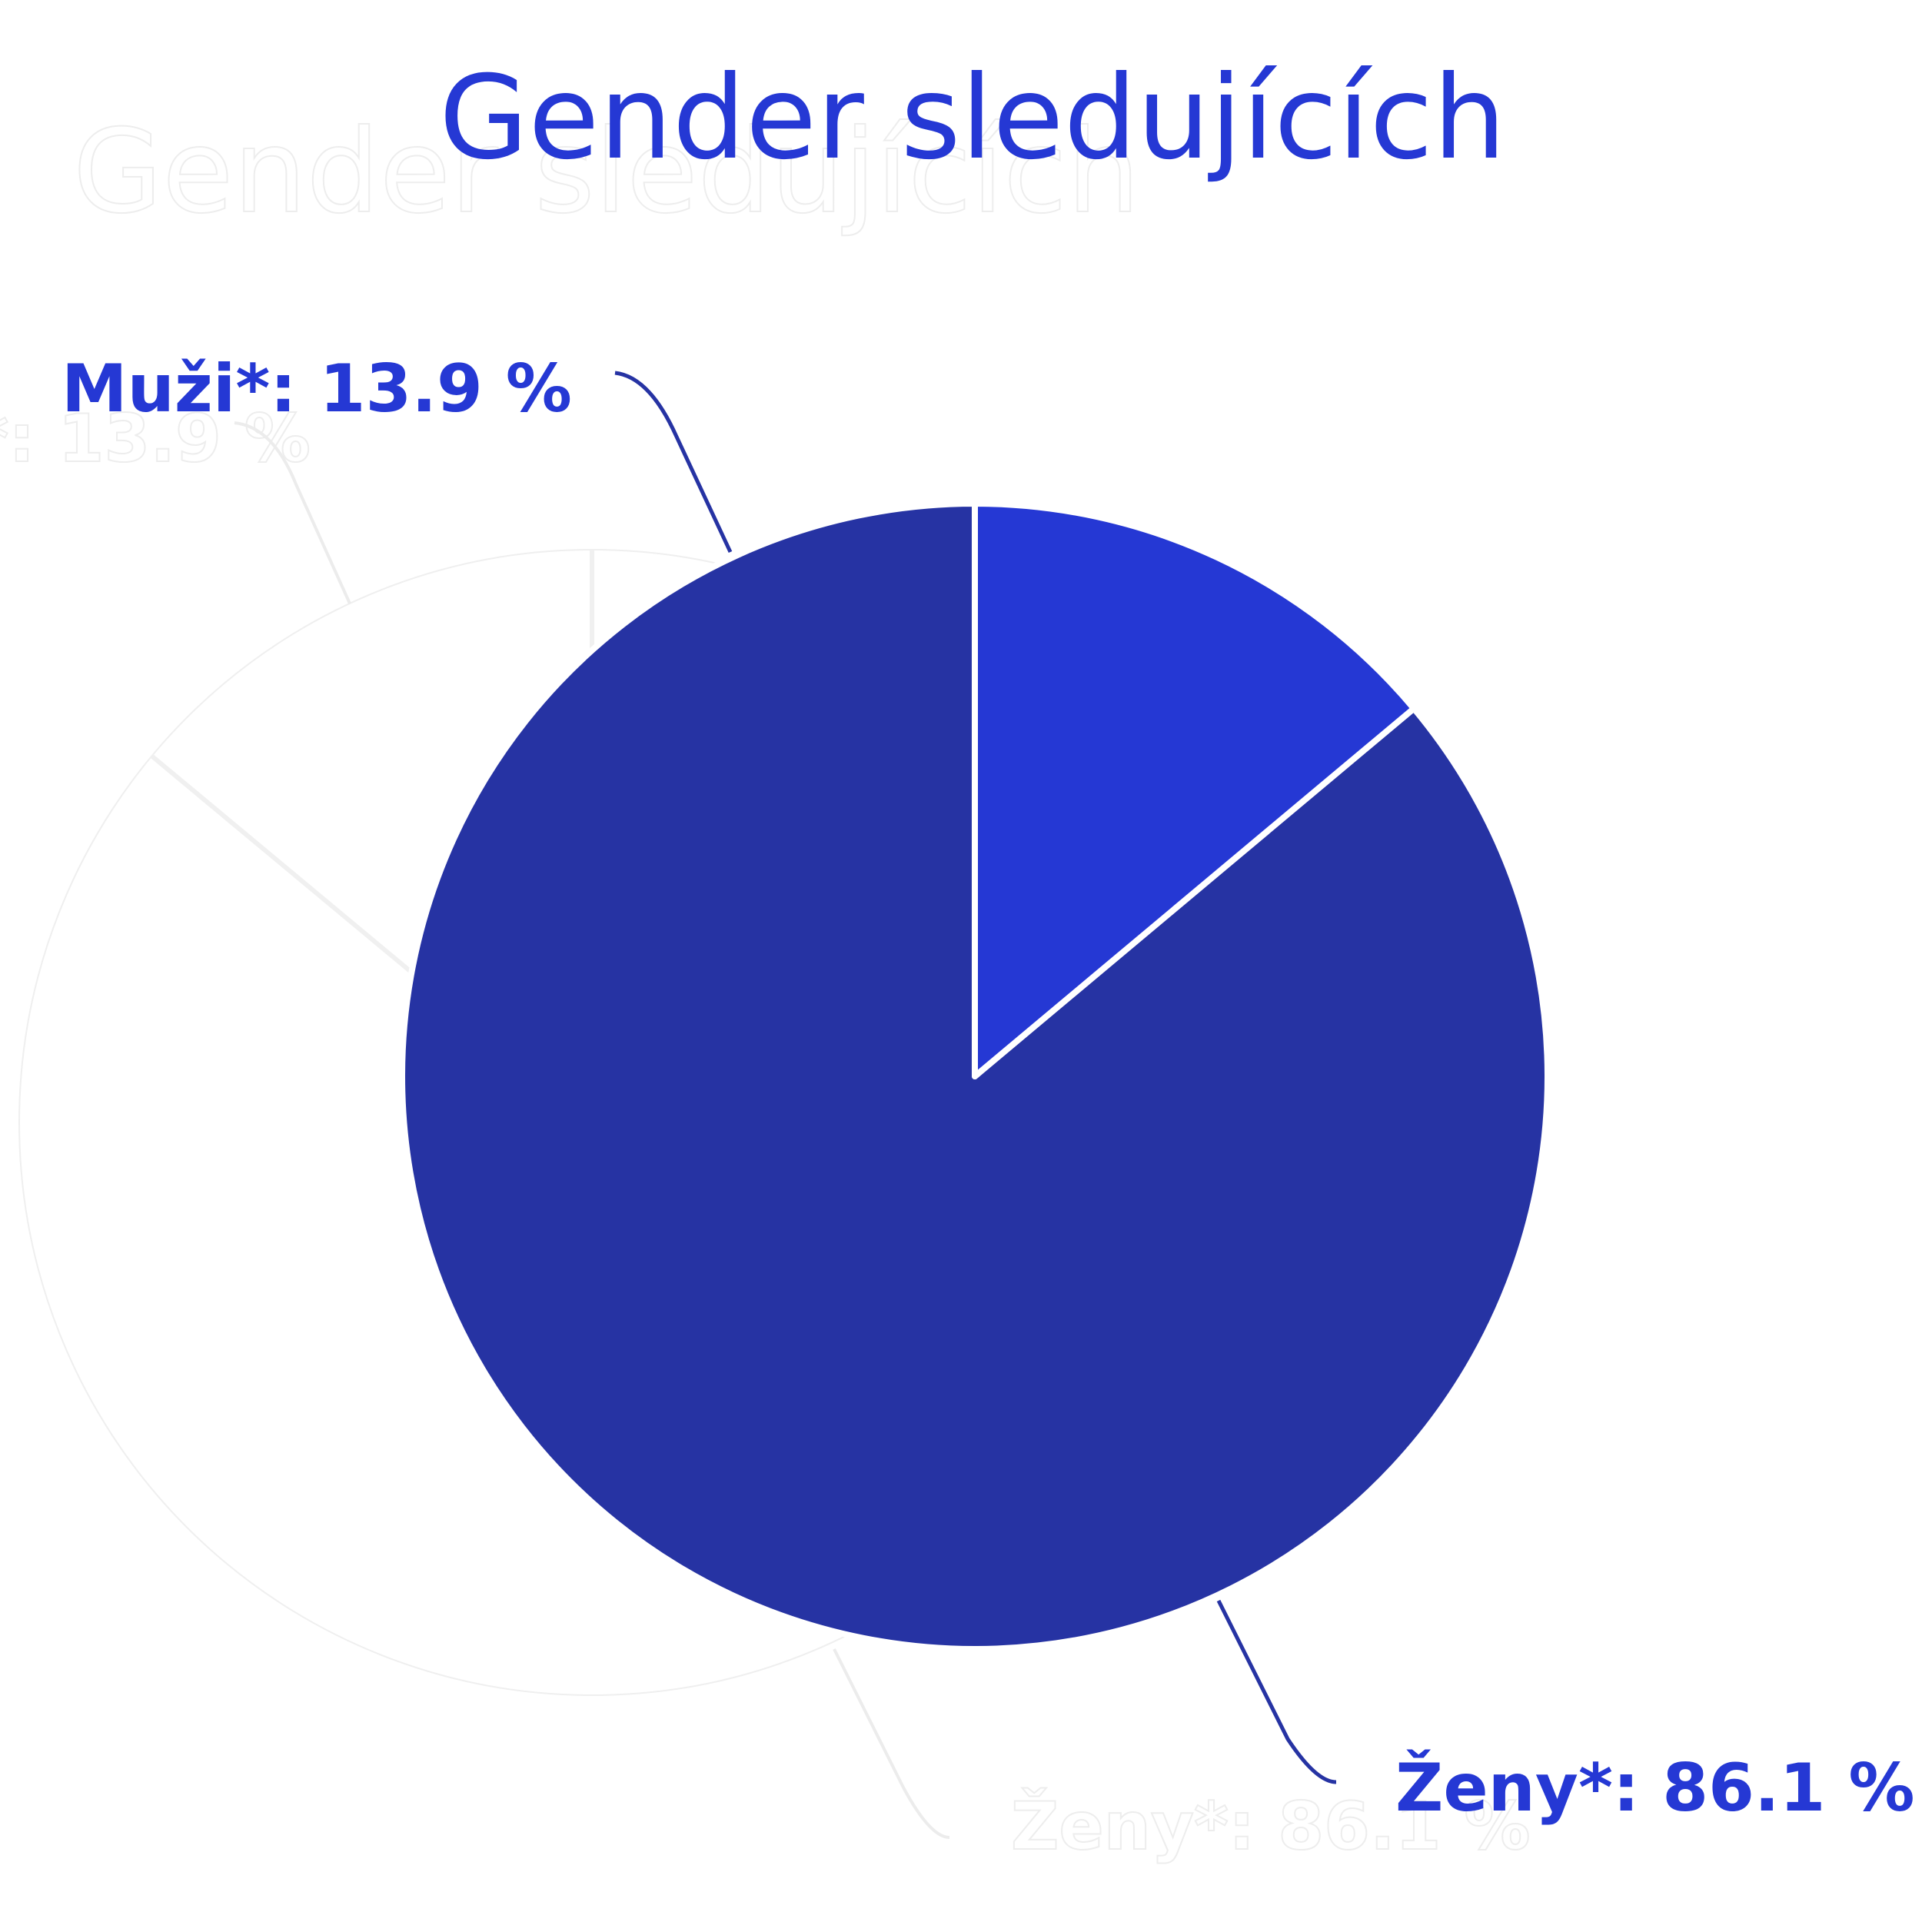 This screenshot has height=1932, width=1922. Describe the element at coordinates (972, 119) in the screenshot. I see `chart-title: Gender sledujících` at that location.